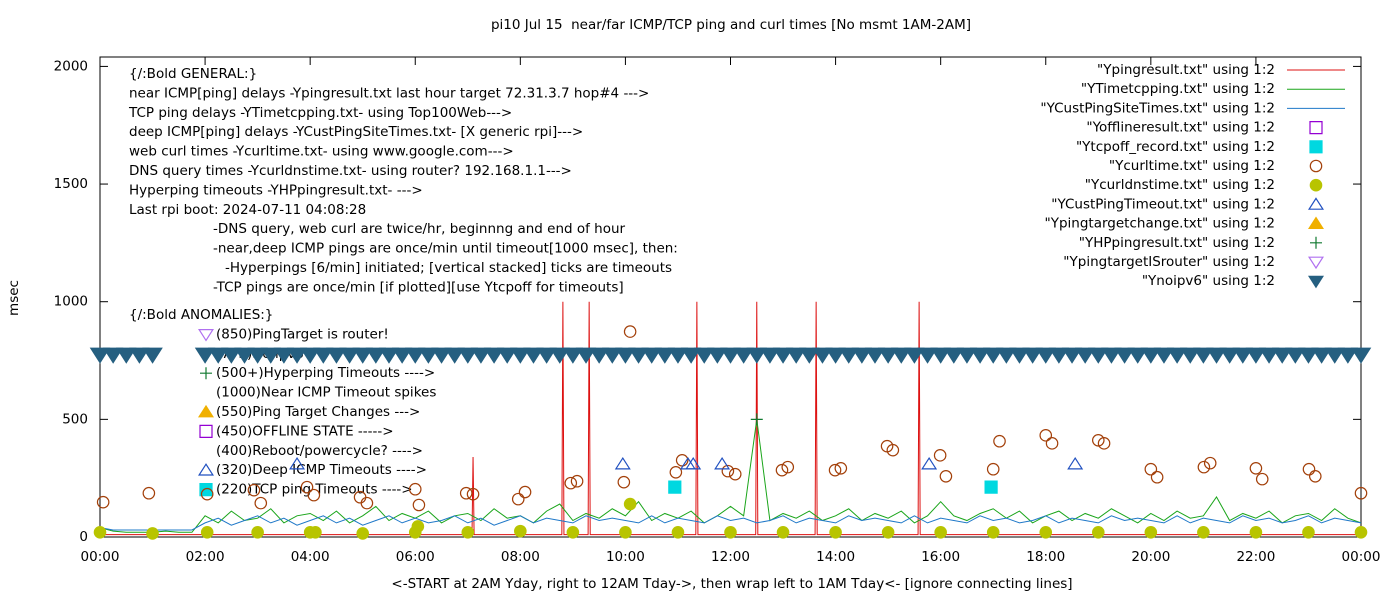 The width and height of the screenshot is (1400, 600). What do you see at coordinates (835, 557) in the screenshot?
I see `x-tick-label: 14:00` at bounding box center [835, 557].